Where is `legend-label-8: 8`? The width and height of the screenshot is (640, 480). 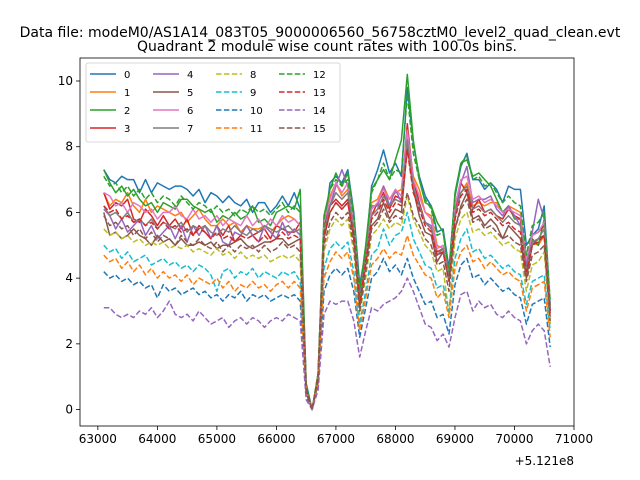 legend-label-8: 8 is located at coordinates (253, 75).